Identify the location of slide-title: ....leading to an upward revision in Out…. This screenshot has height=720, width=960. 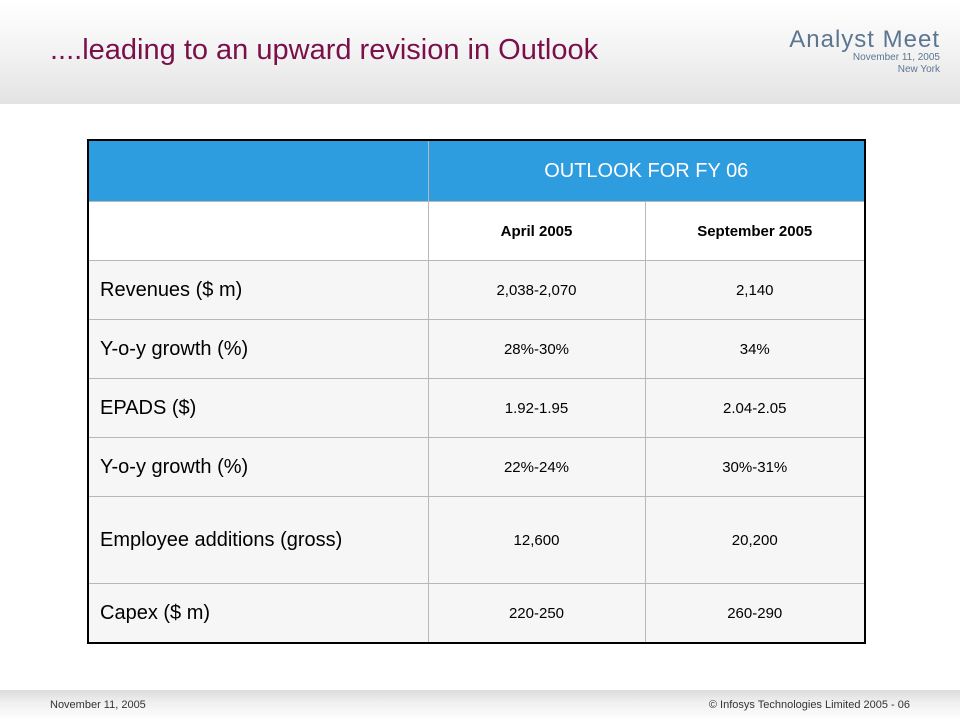
(324, 50).